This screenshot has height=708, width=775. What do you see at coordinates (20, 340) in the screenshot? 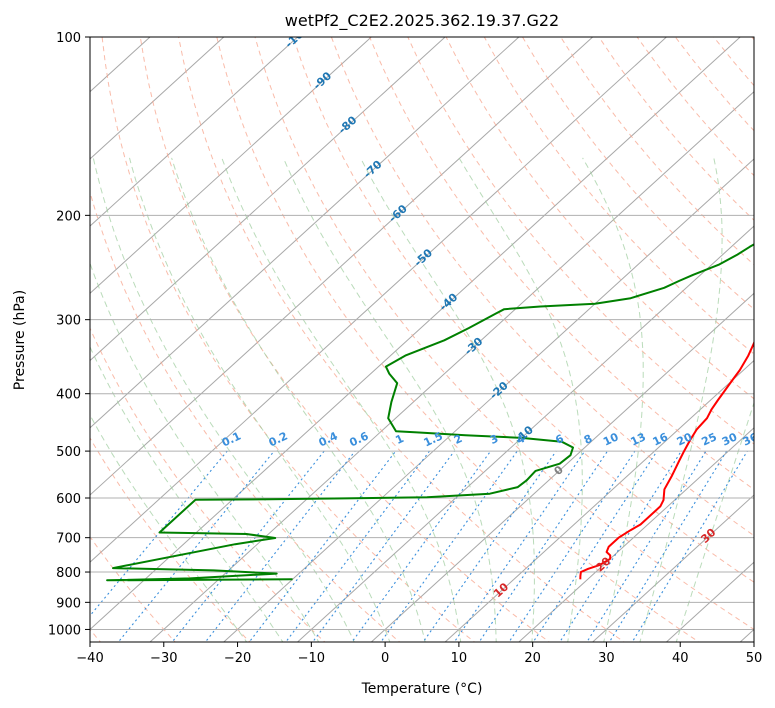
I see `y-axis-title: Pressure (hPa)` at bounding box center [20, 340].